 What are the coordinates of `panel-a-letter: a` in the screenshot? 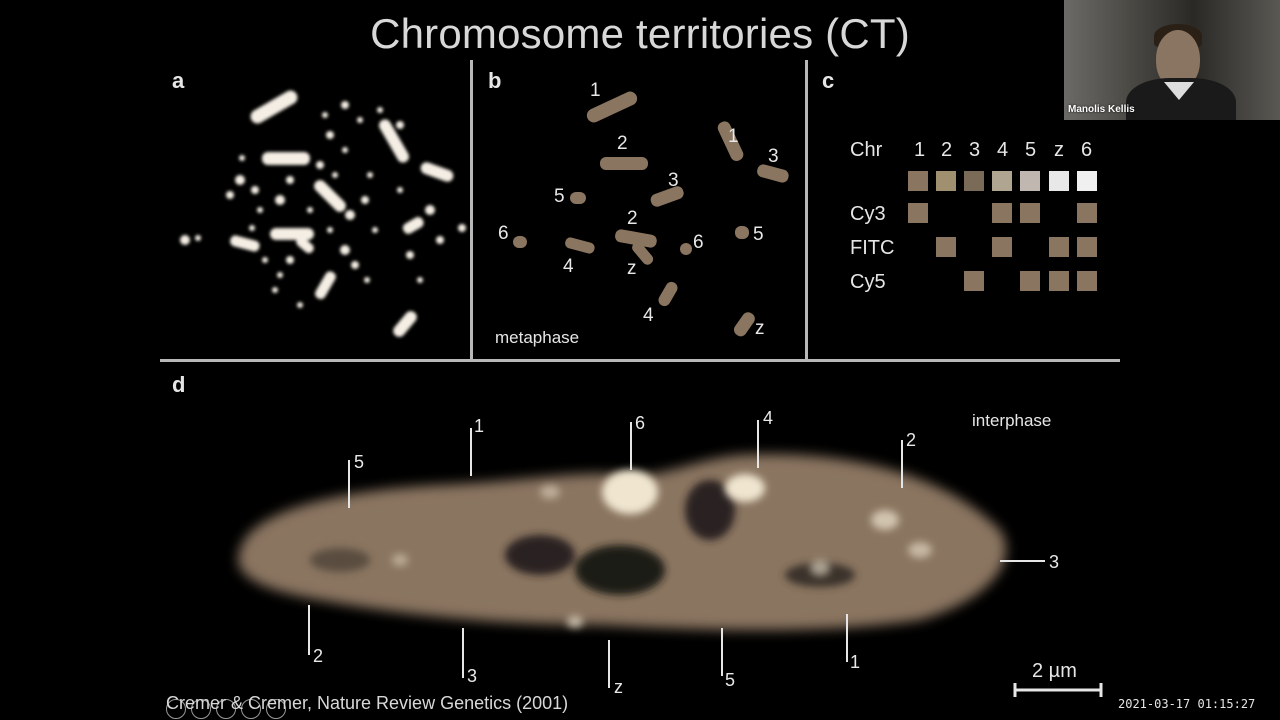 It's located at (178, 80).